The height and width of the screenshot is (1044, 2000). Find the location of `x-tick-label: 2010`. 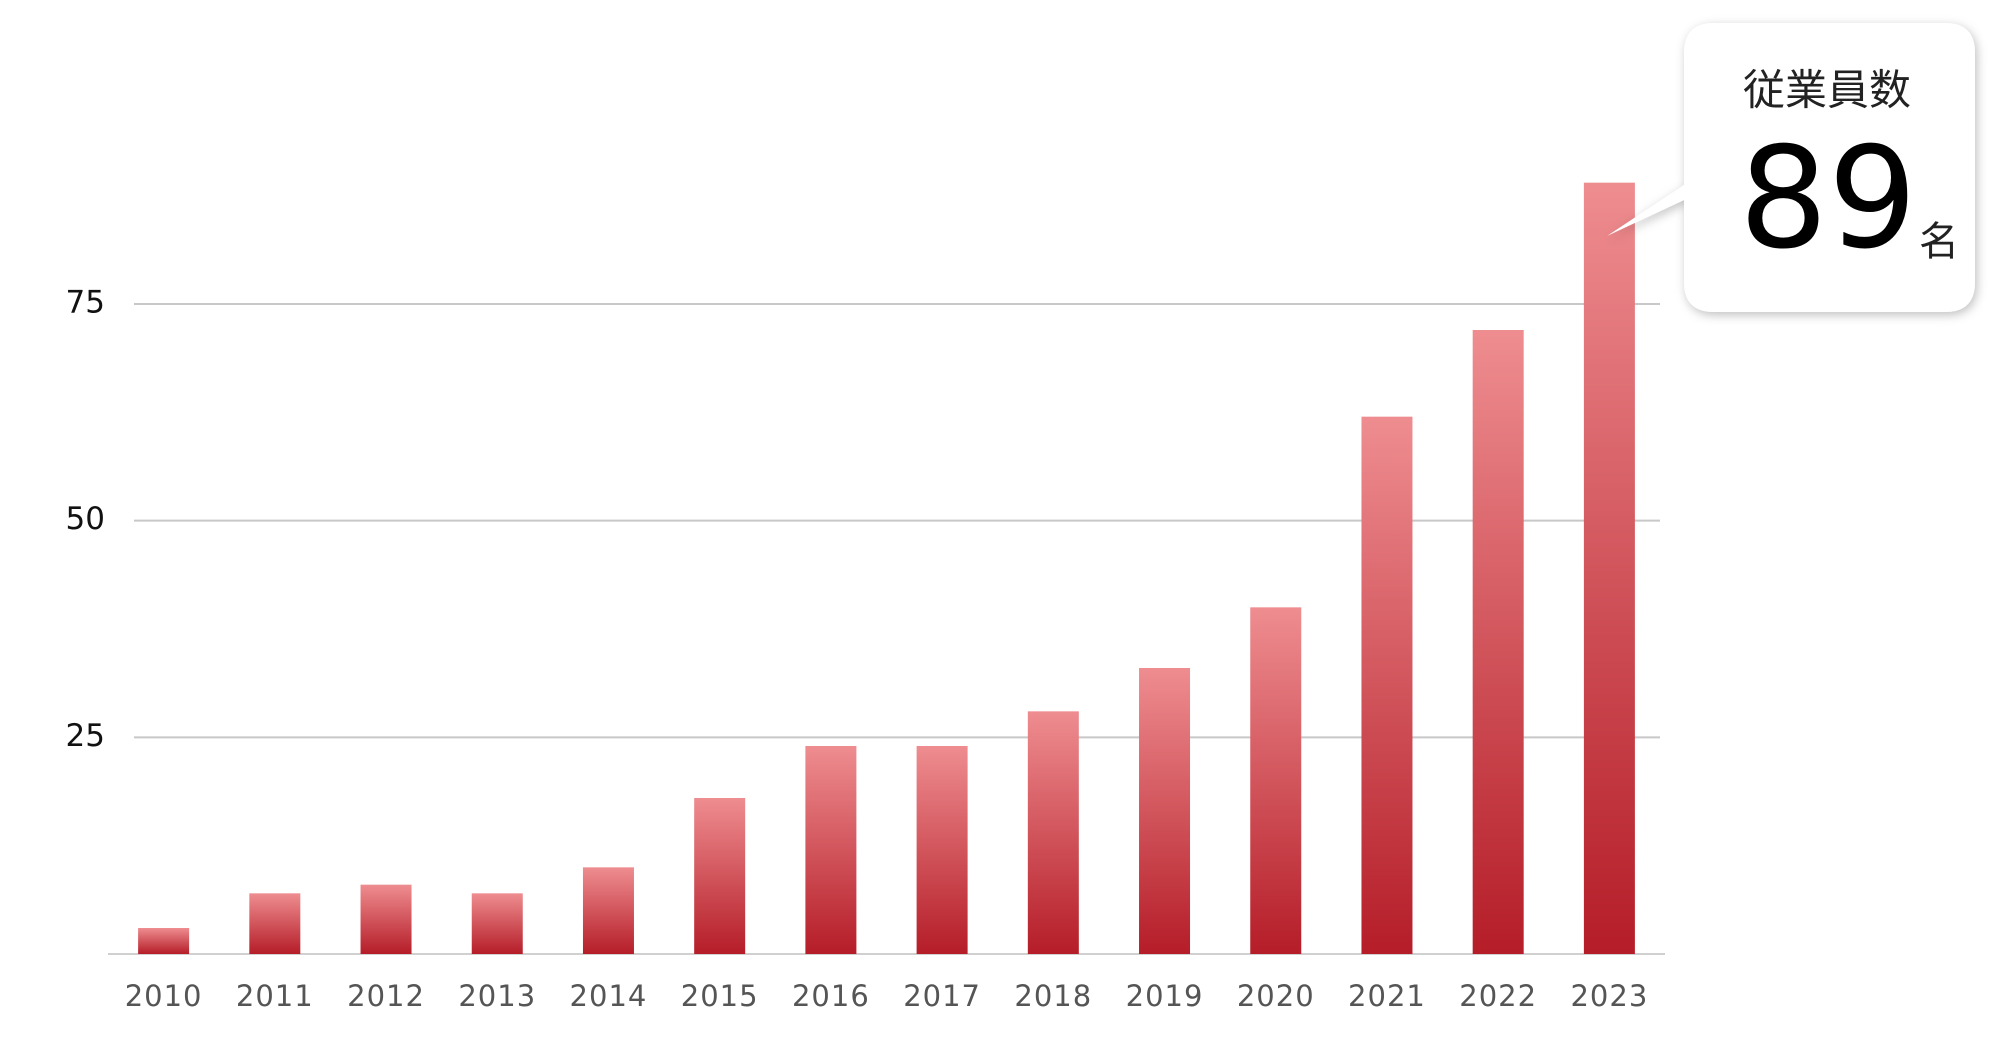

x-tick-label: 2010 is located at coordinates (164, 996).